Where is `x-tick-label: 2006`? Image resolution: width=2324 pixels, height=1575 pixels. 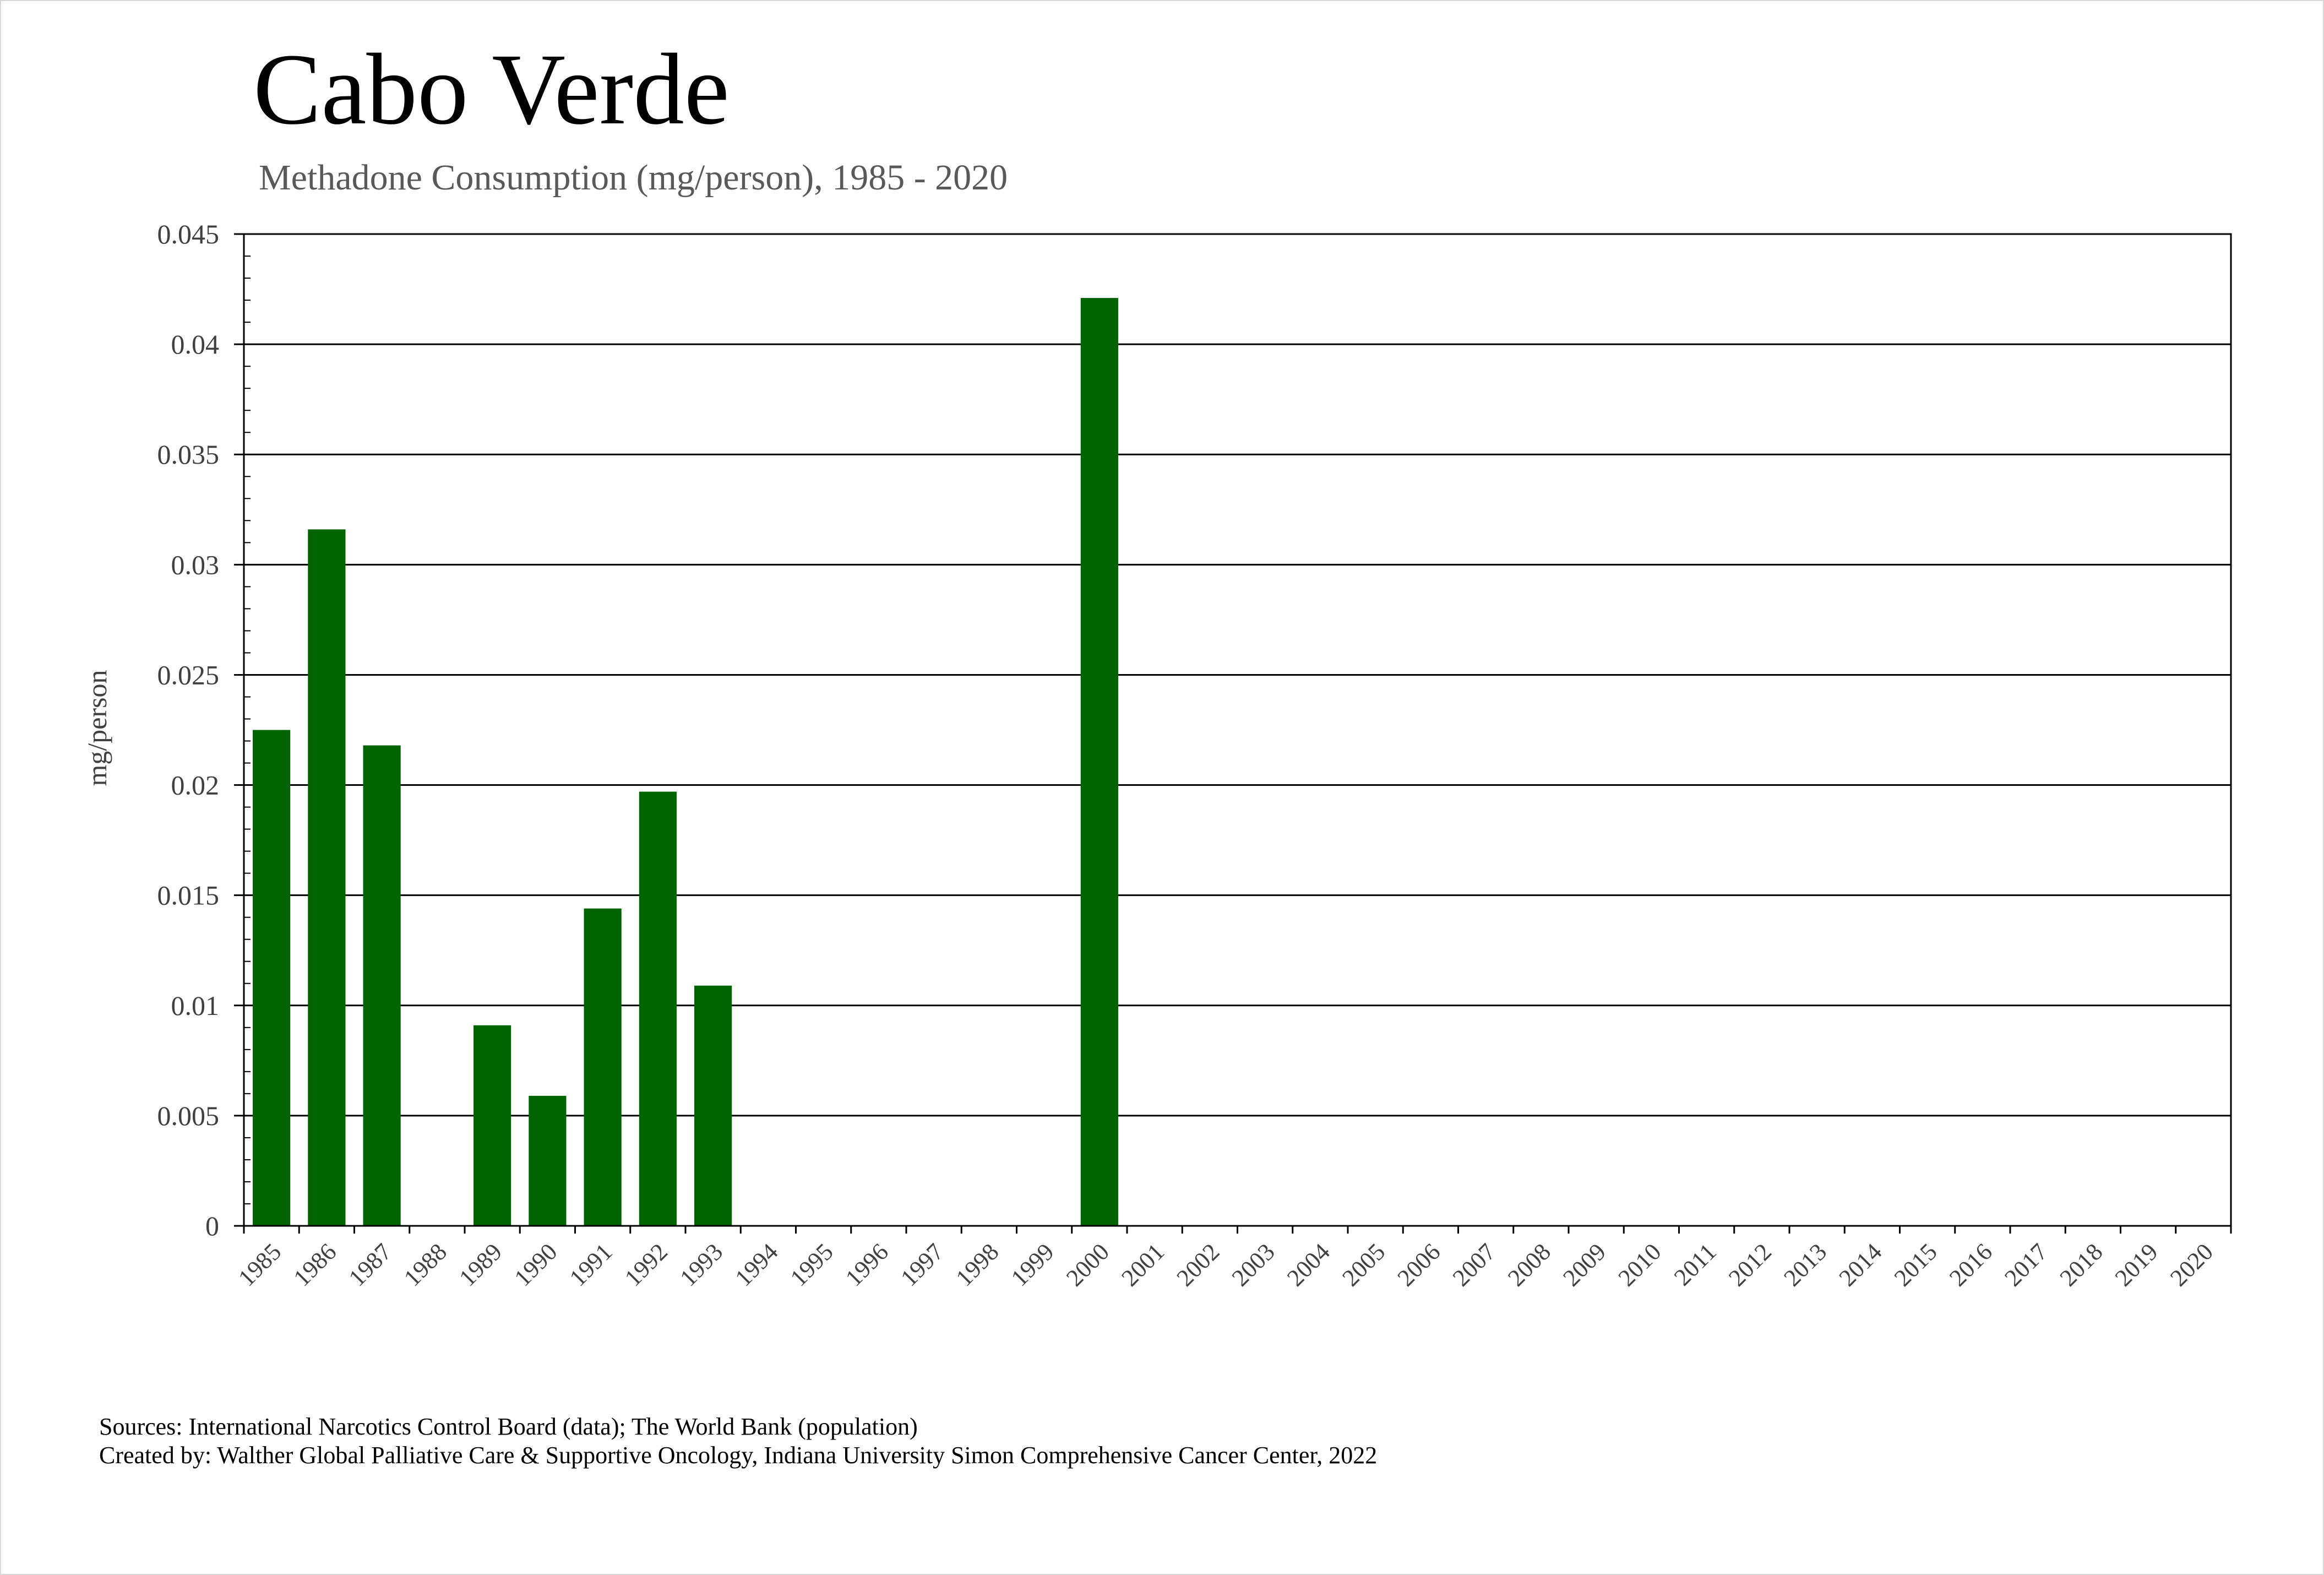
x-tick-label: 2006 is located at coordinates (1419, 1264).